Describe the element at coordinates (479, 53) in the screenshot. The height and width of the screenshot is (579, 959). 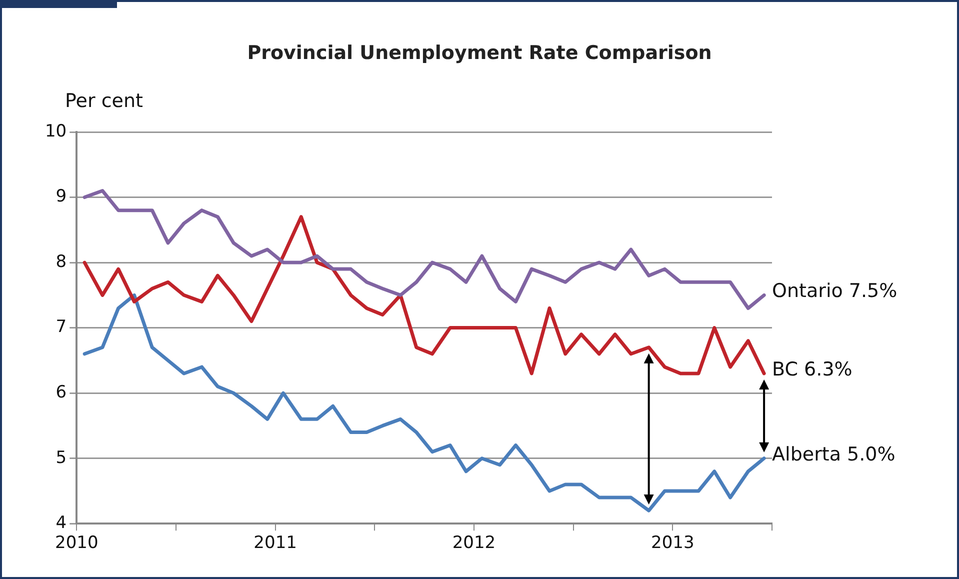
I see `chart-title: Provincial Unemployment Rate Comparison` at that location.